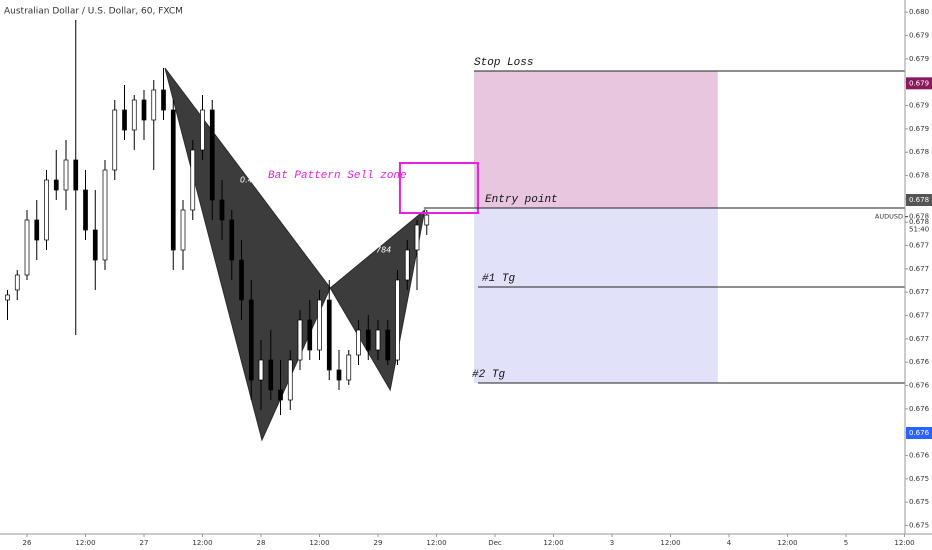 This screenshot has height=550, width=932. What do you see at coordinates (438, 188) in the screenshot?
I see `sell-zone-box` at bounding box center [438, 188].